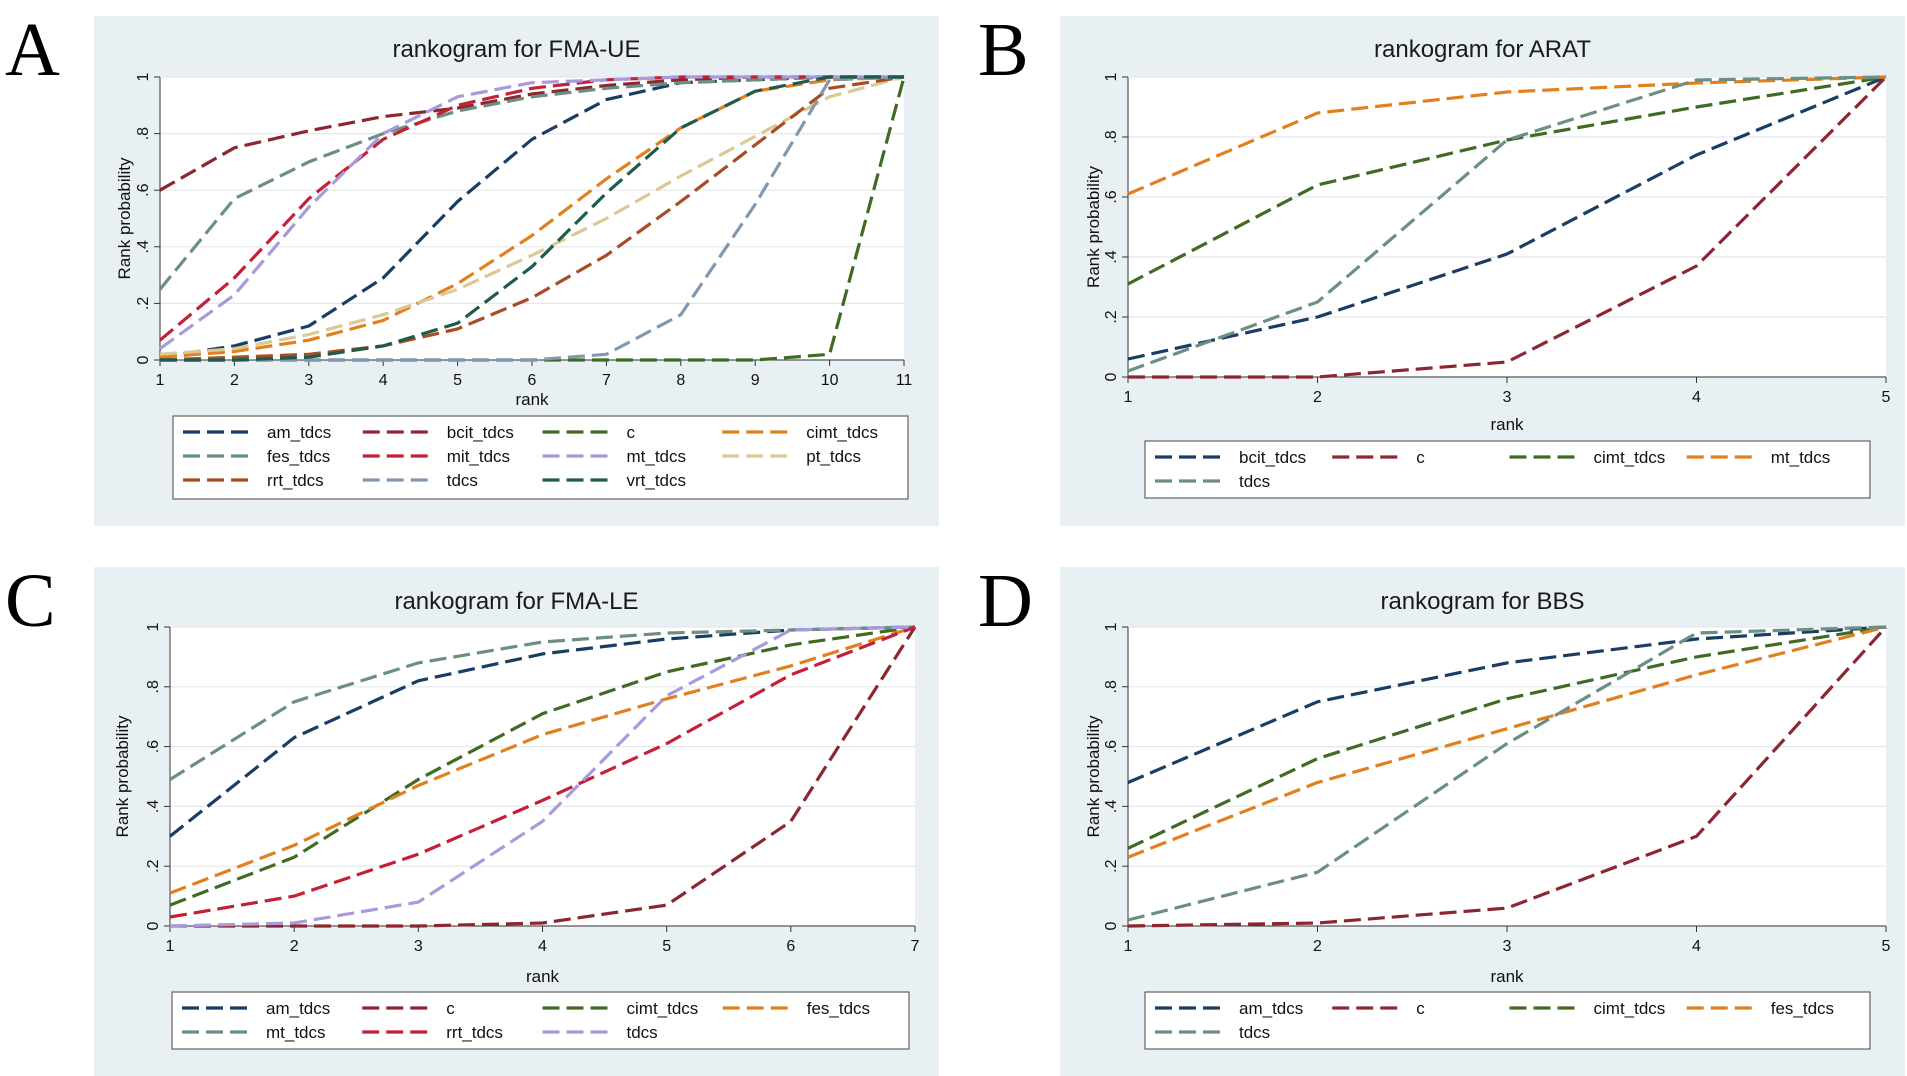 The height and width of the screenshot is (1076, 1907). What do you see at coordinates (1507, 218) in the screenshot?
I see `series-line-bcit_tdcs` at bounding box center [1507, 218].